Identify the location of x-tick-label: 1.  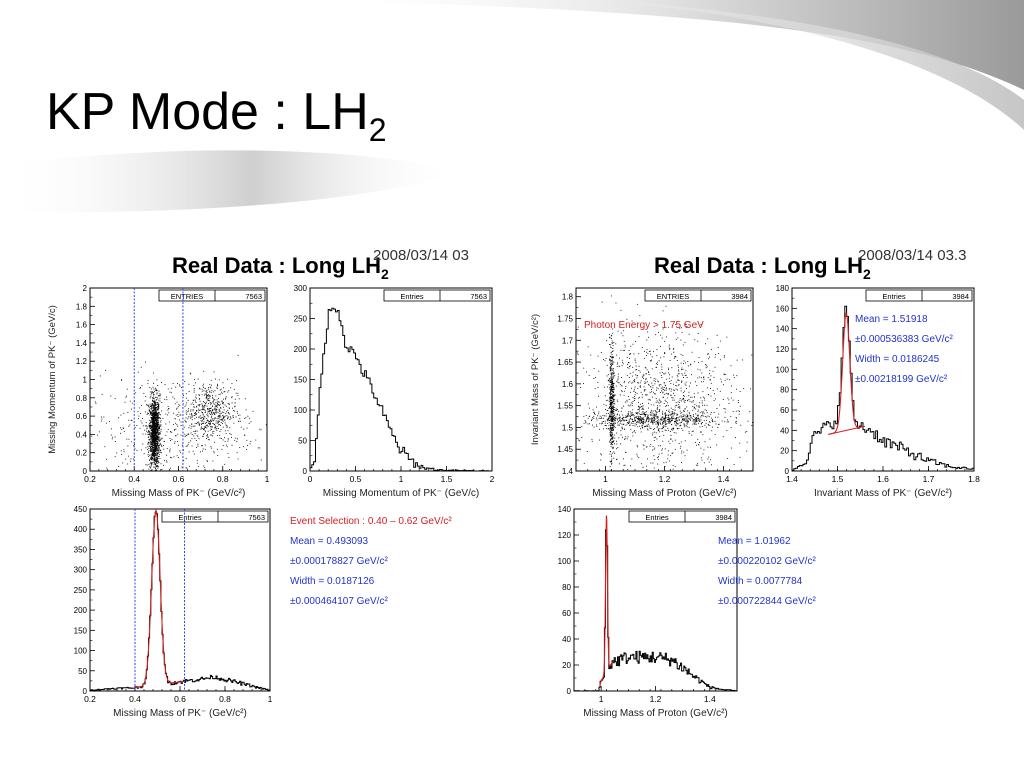
(267, 479).